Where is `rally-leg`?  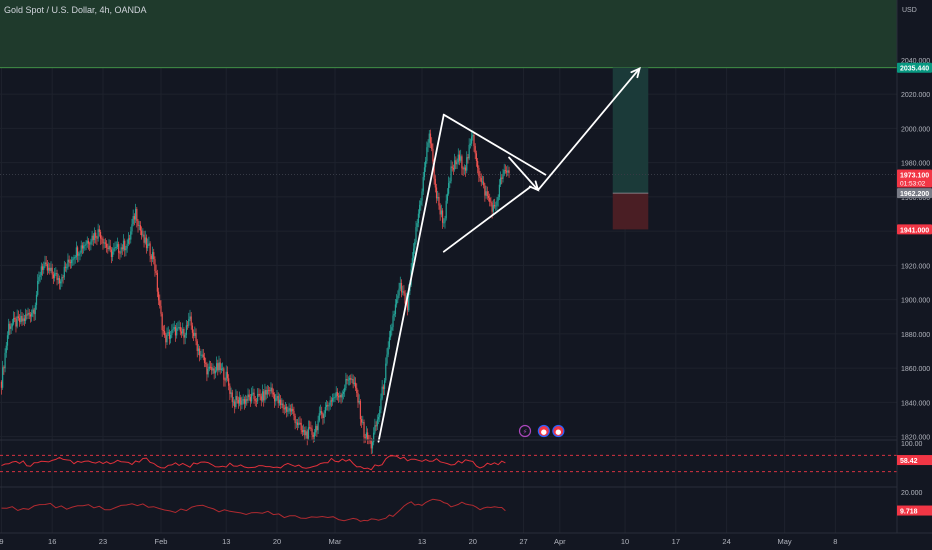 rally-leg is located at coordinates (411, 278).